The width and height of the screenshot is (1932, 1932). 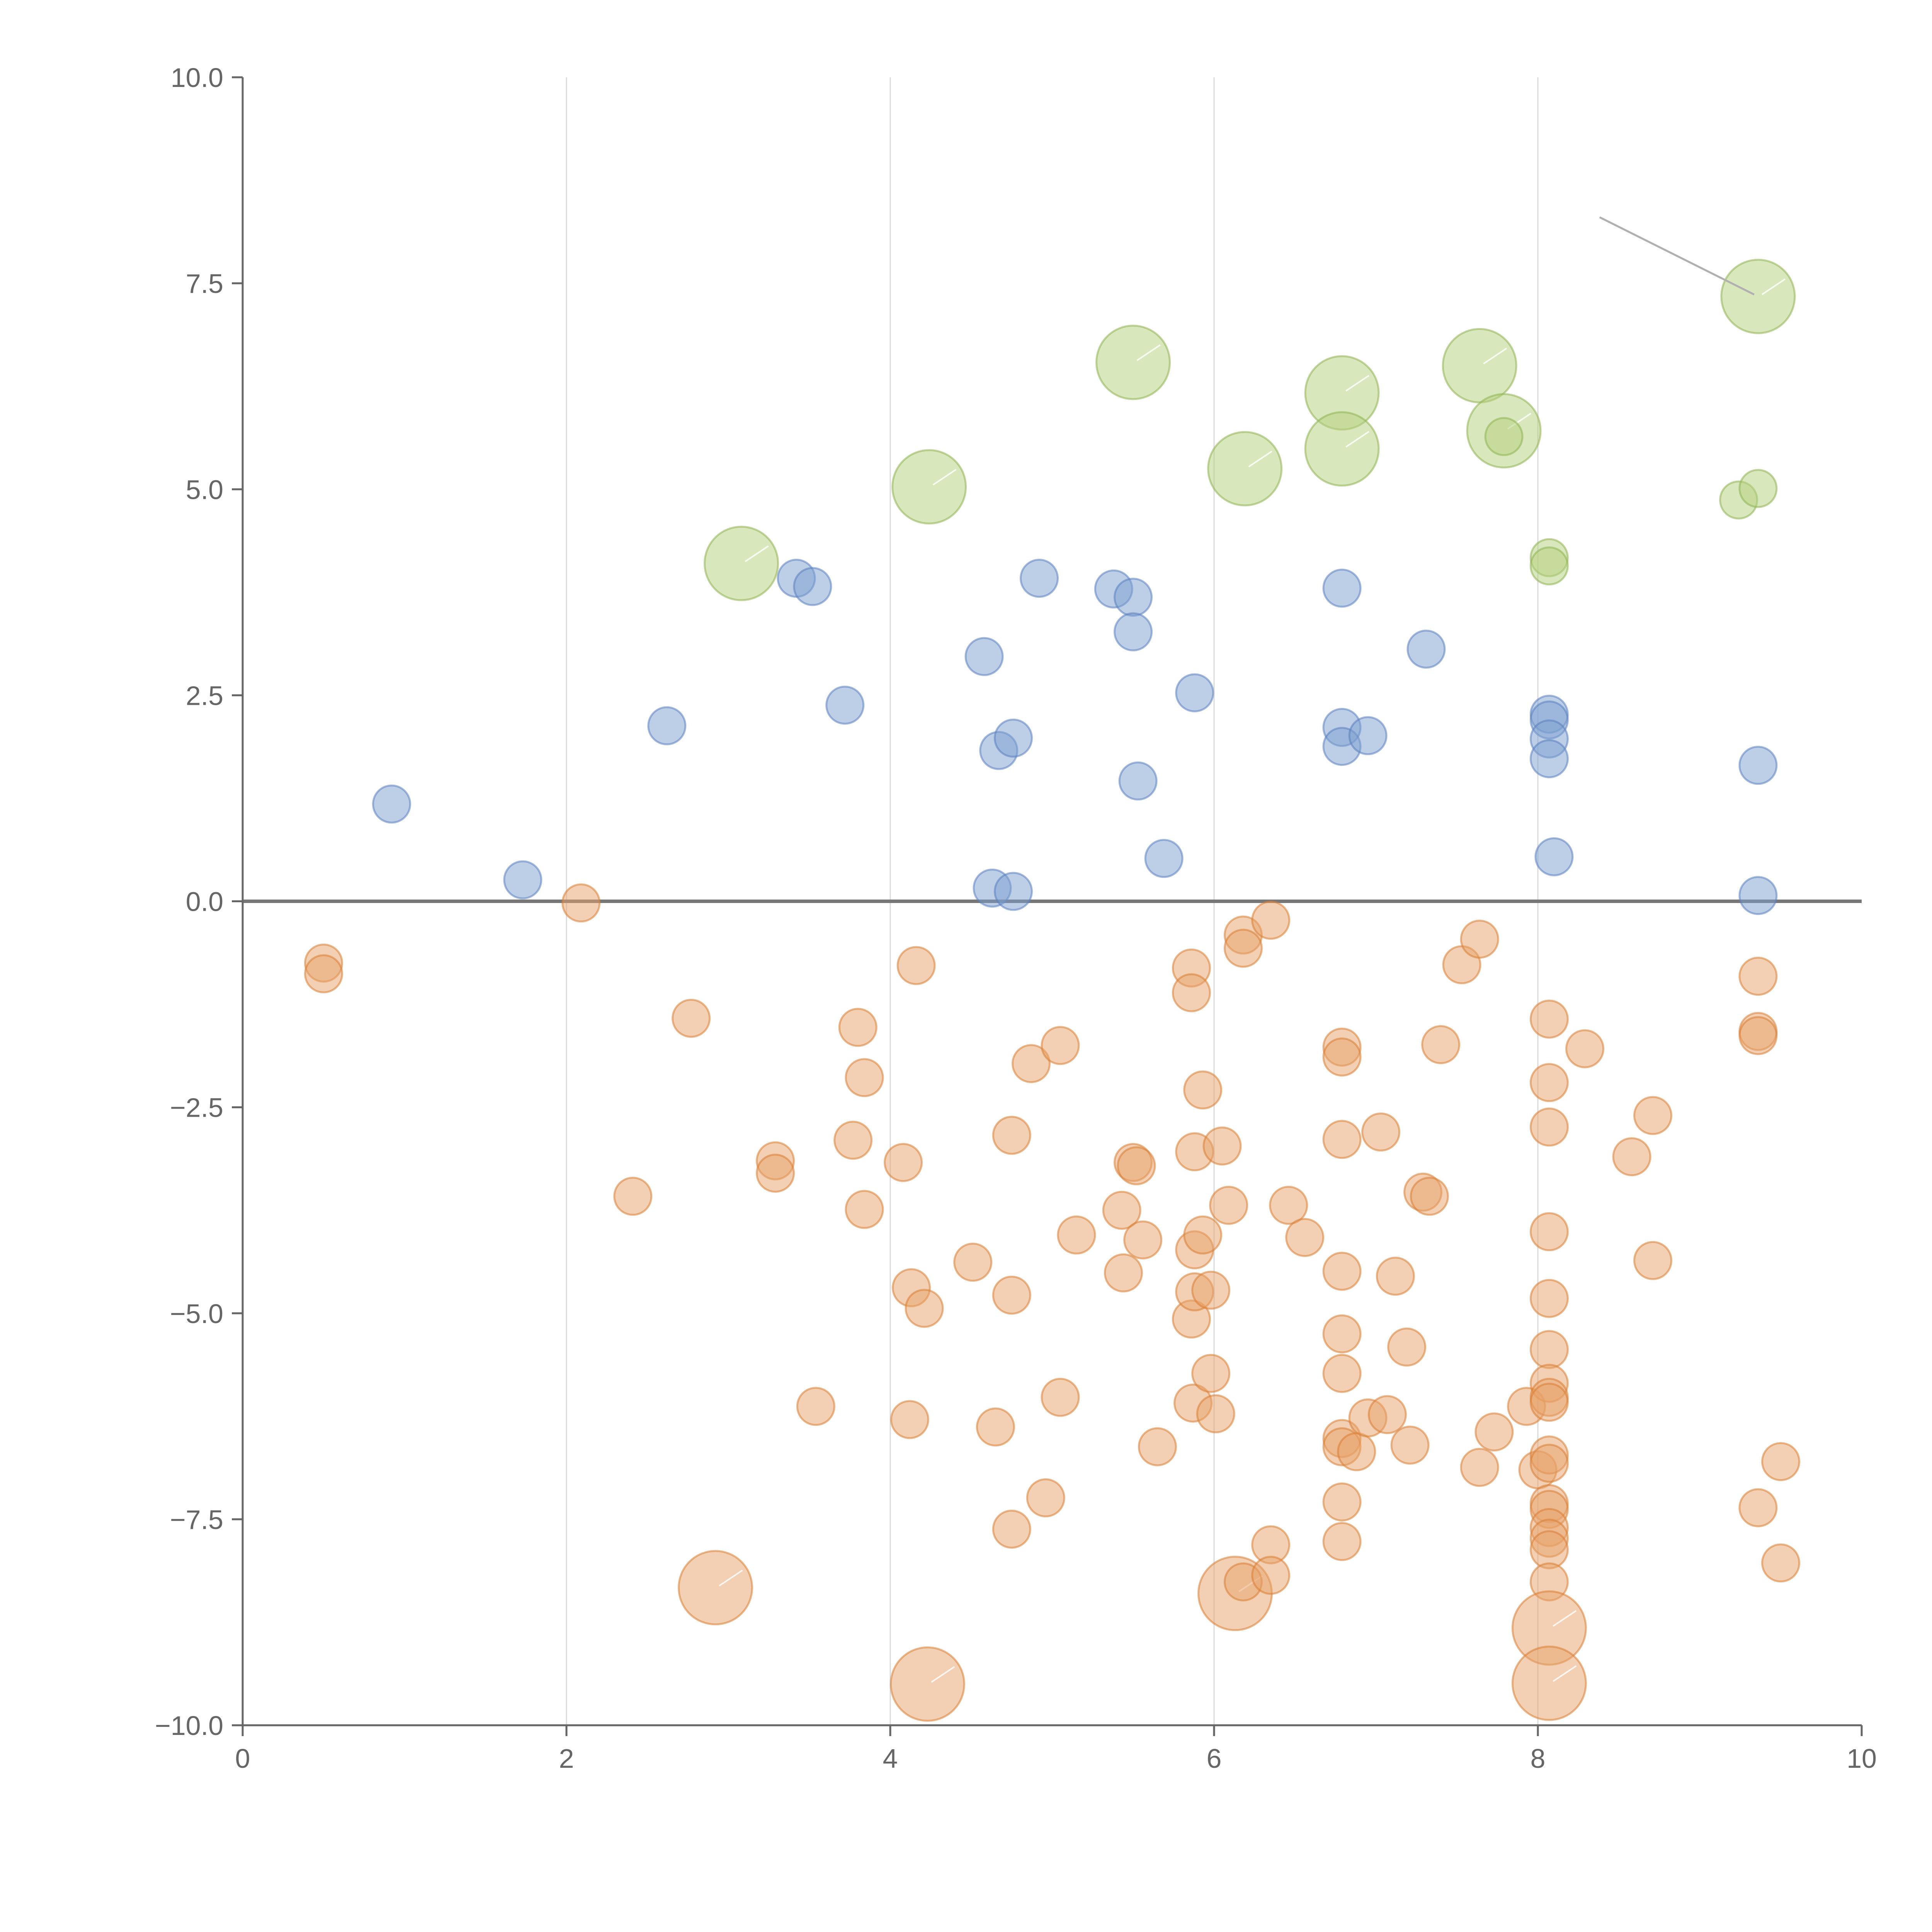 What do you see at coordinates (567, 1758) in the screenshot?
I see `x-tick-label: 2` at bounding box center [567, 1758].